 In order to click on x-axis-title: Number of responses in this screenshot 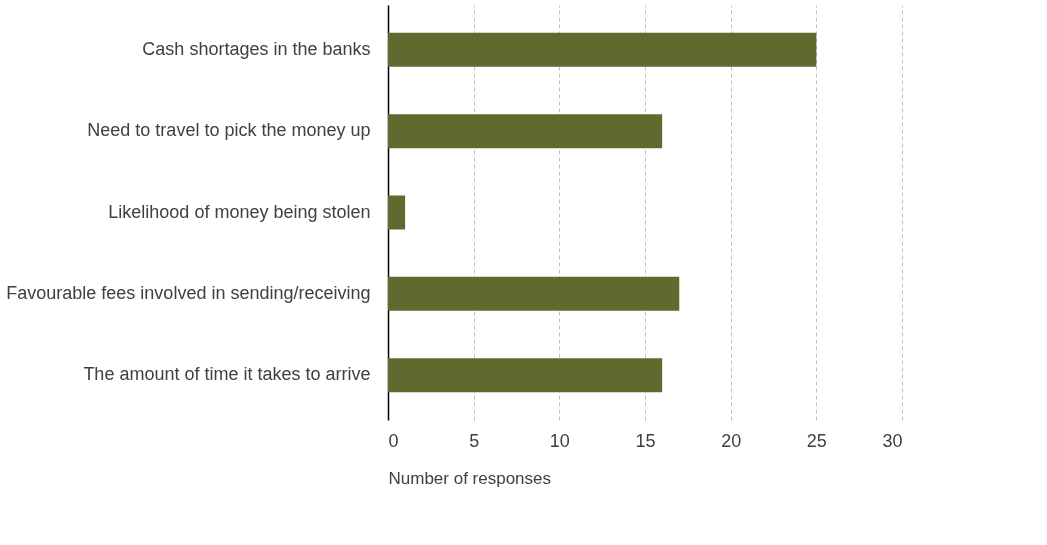, I will do `click(470, 478)`.